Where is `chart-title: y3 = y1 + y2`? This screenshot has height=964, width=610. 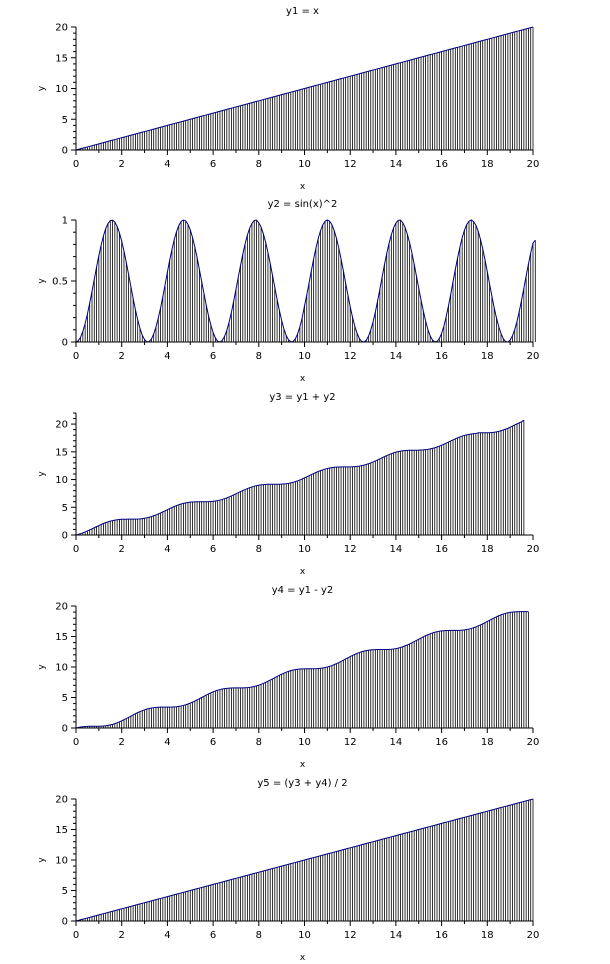
chart-title: y3 = y1 + y2 is located at coordinates (302, 397).